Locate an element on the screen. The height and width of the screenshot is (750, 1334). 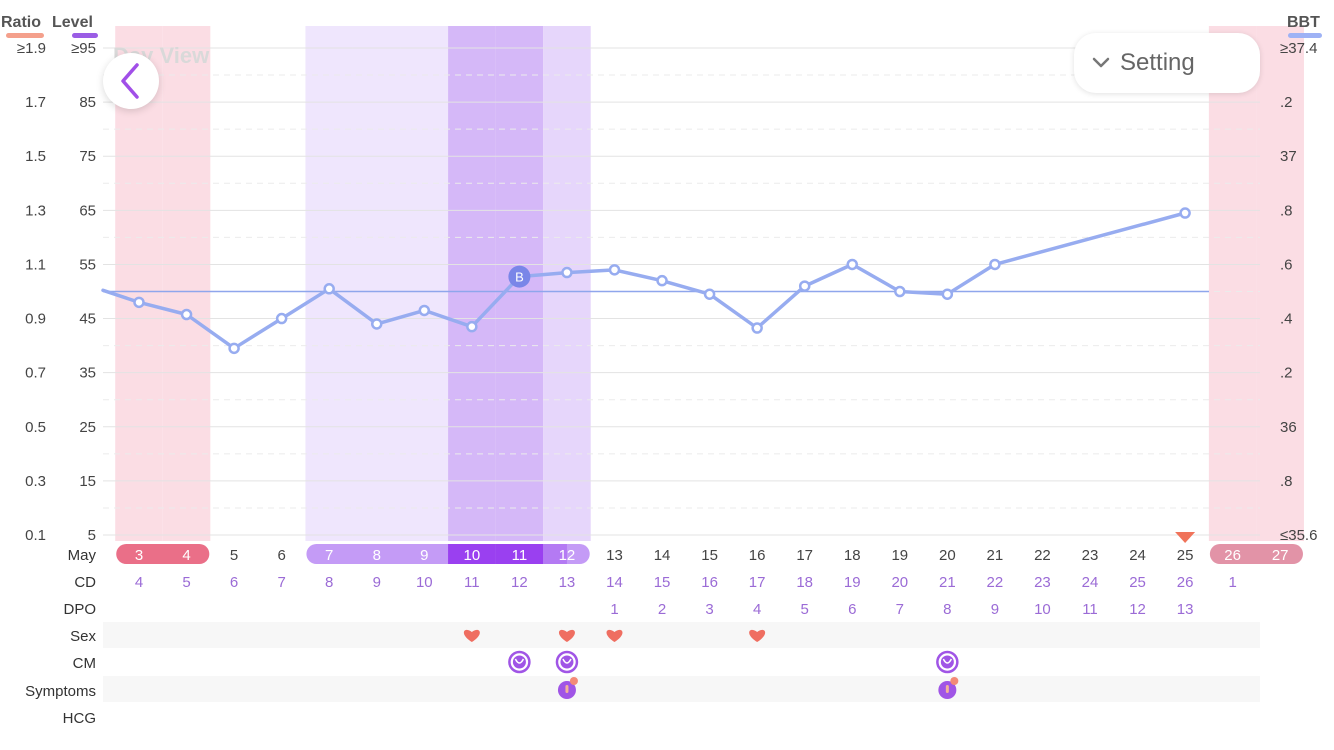
day-number: 15 is located at coordinates (709, 555).